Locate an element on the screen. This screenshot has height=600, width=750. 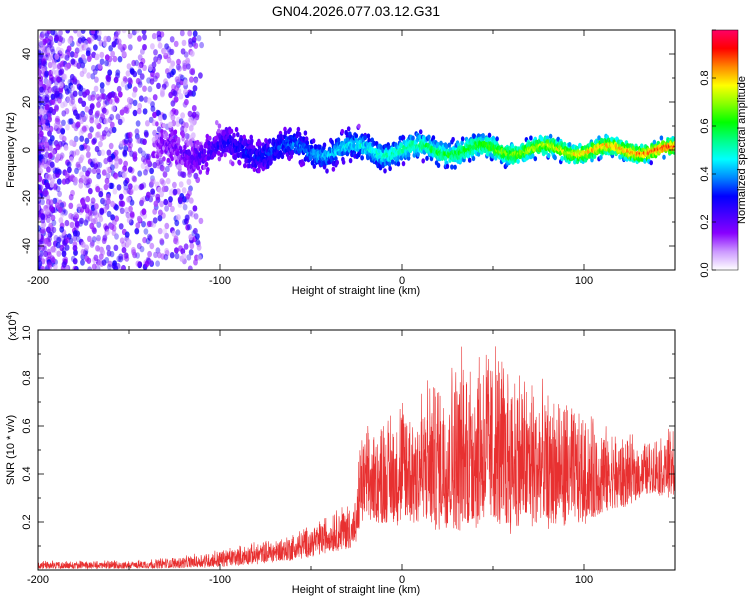
y-tick-label: 1.0 is located at coordinates (27, 332).